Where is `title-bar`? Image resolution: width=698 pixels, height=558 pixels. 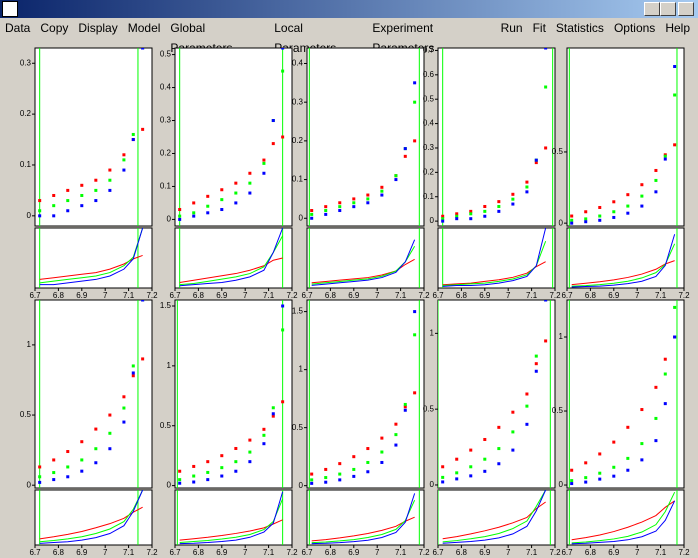
title-bar is located at coordinates (349, 9).